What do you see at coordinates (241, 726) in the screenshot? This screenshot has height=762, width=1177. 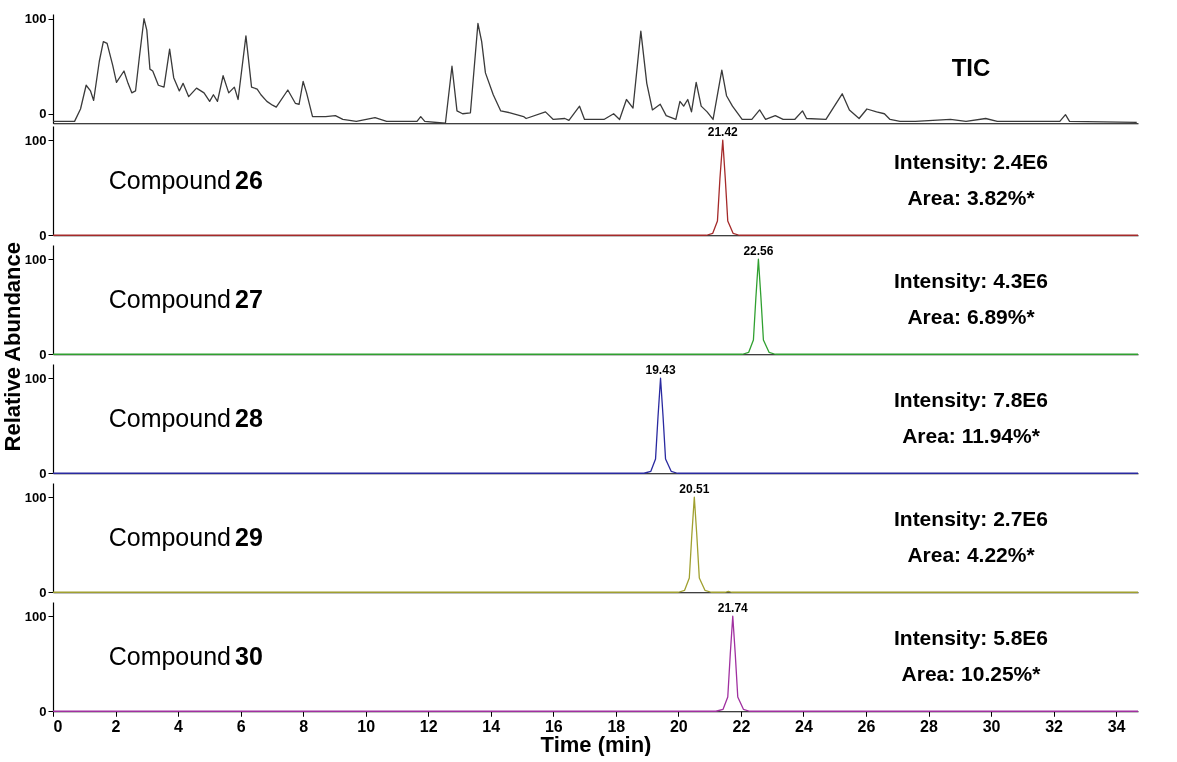 I see `x-tick-label: 6` at bounding box center [241, 726].